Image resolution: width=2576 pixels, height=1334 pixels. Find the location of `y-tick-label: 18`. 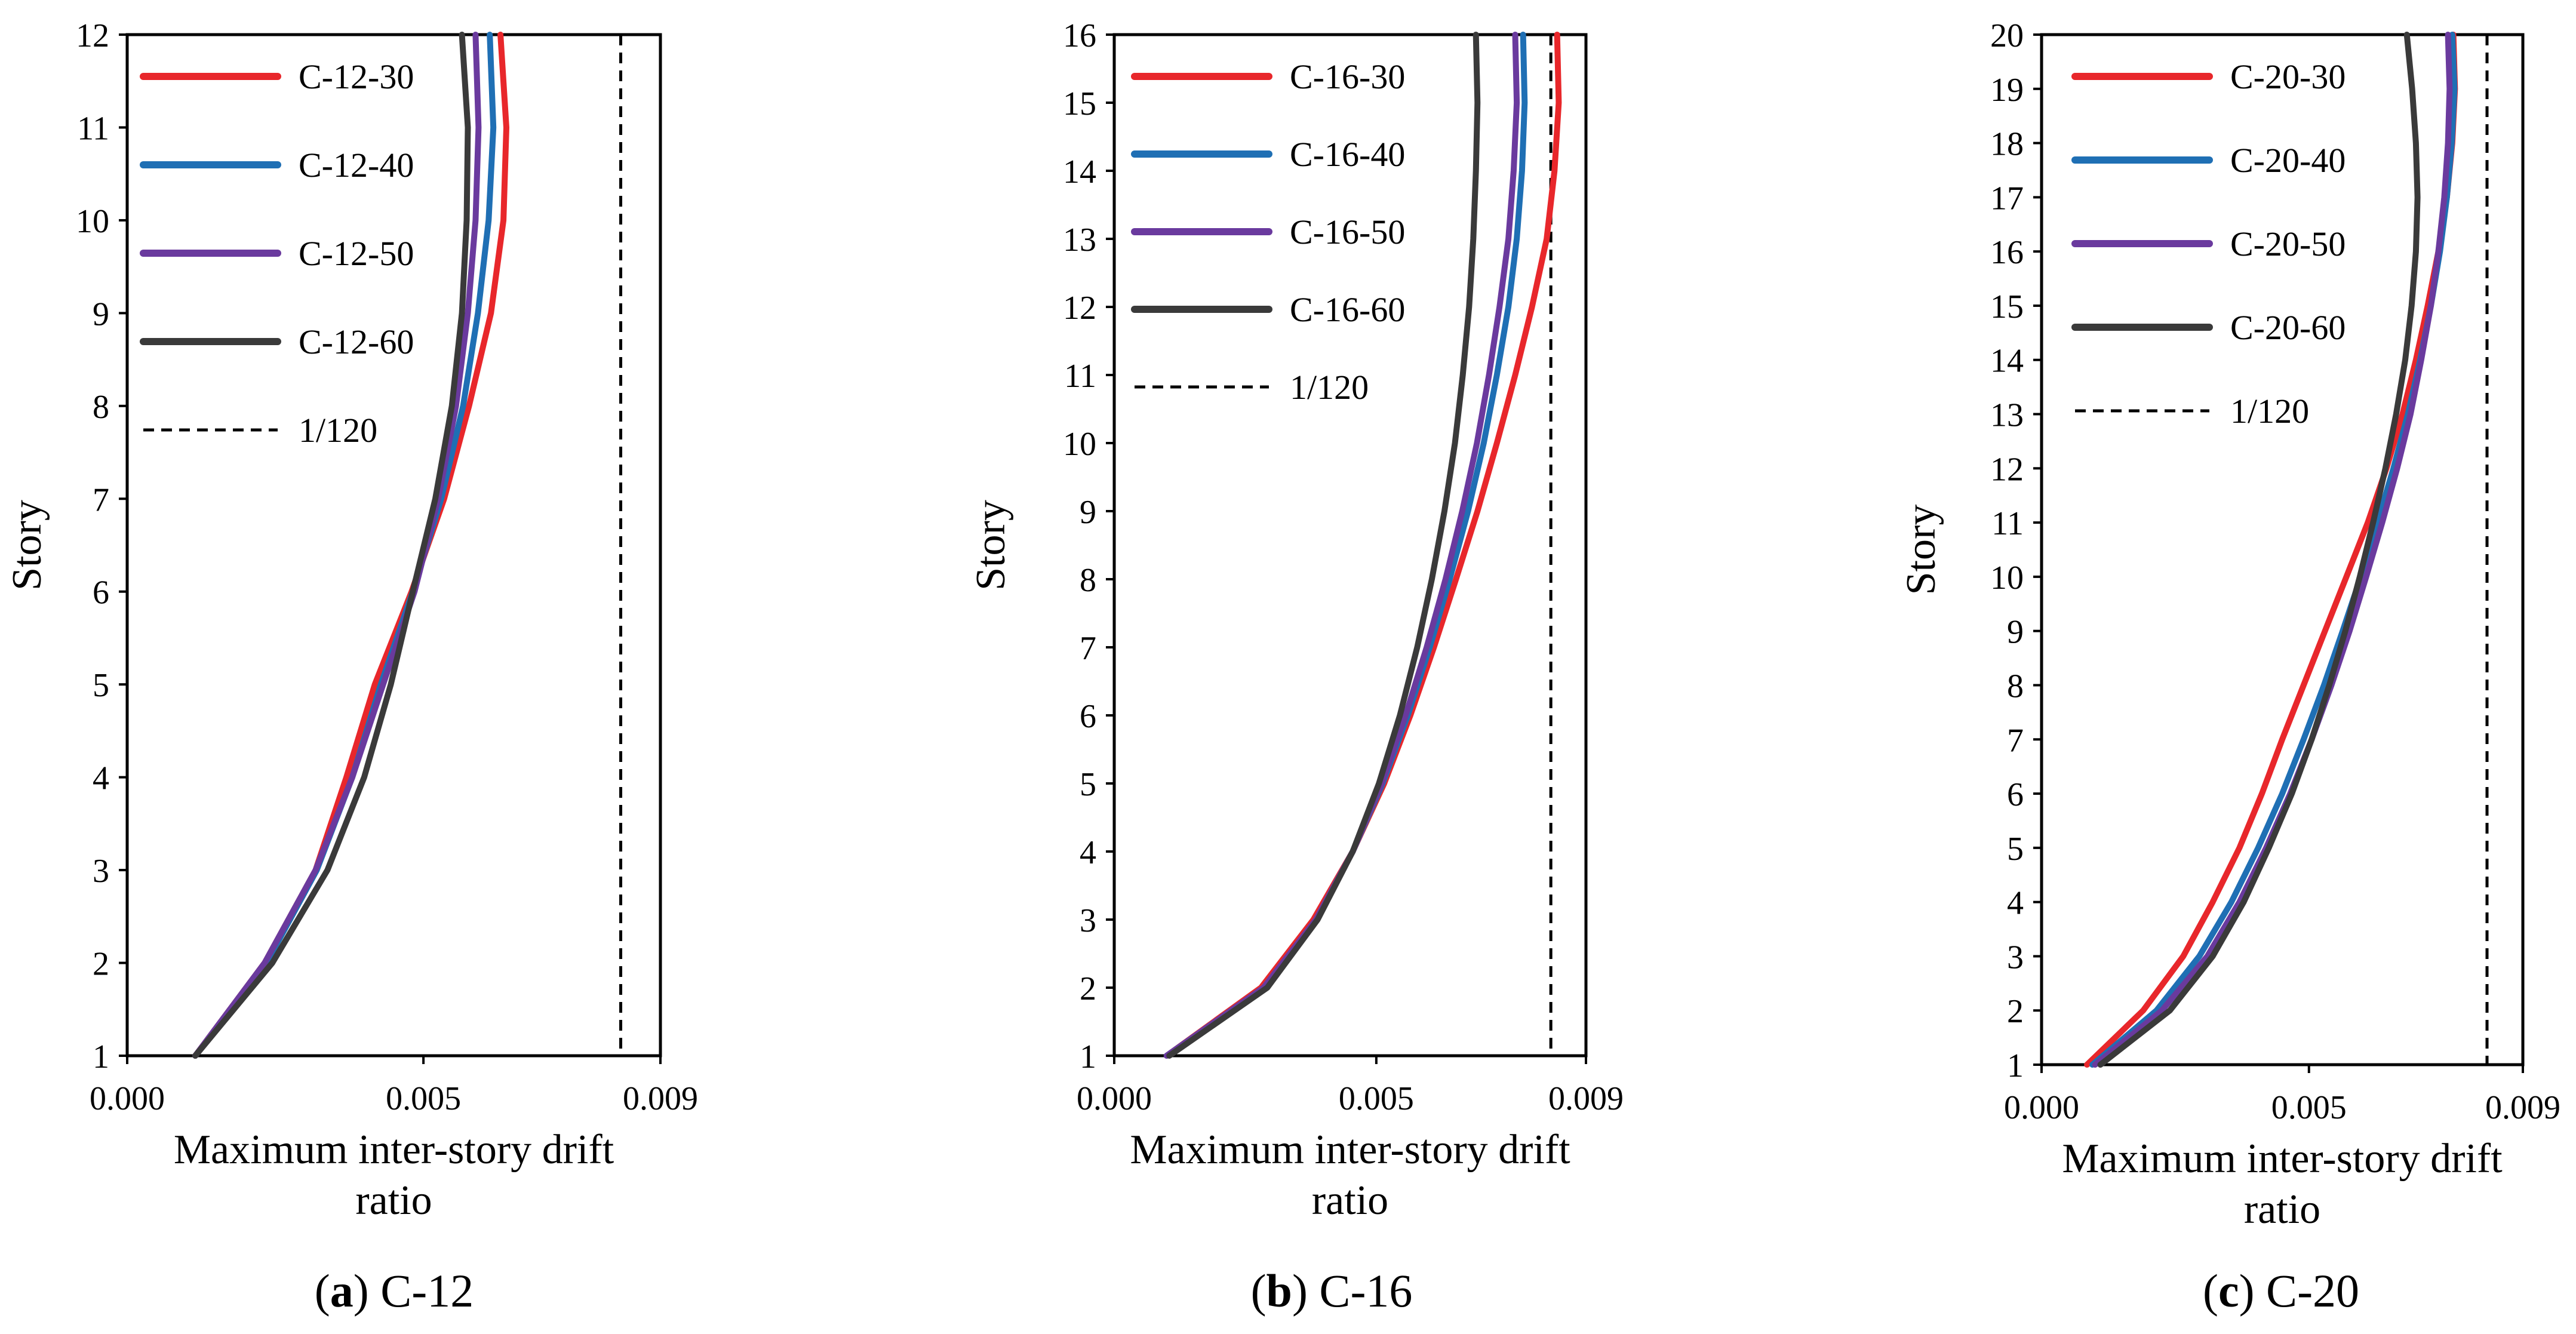

y-tick-label: 18 is located at coordinates (2007, 144).